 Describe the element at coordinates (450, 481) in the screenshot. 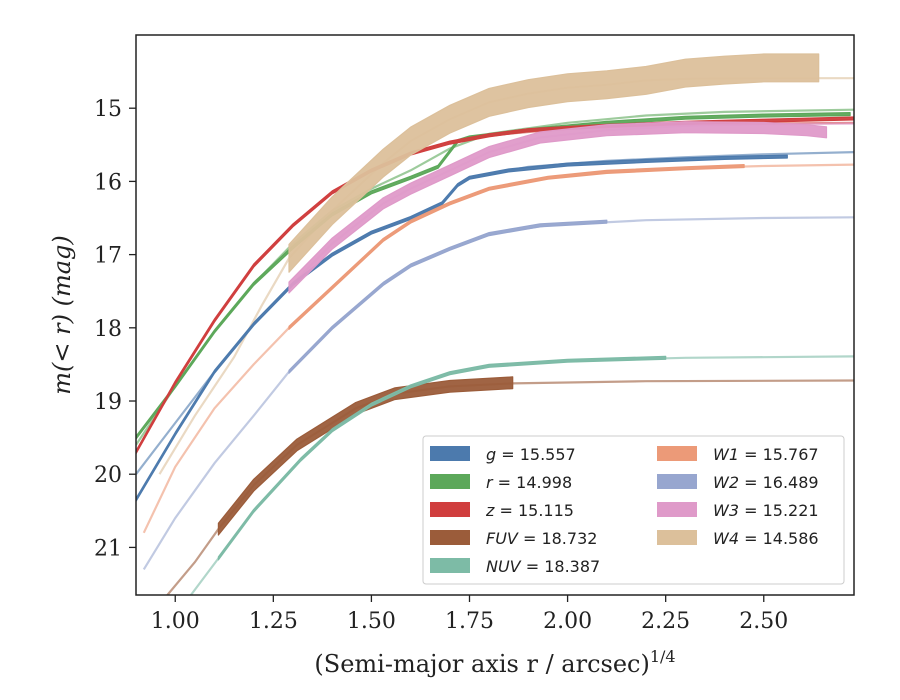

I see `legend-swatch-r` at that location.